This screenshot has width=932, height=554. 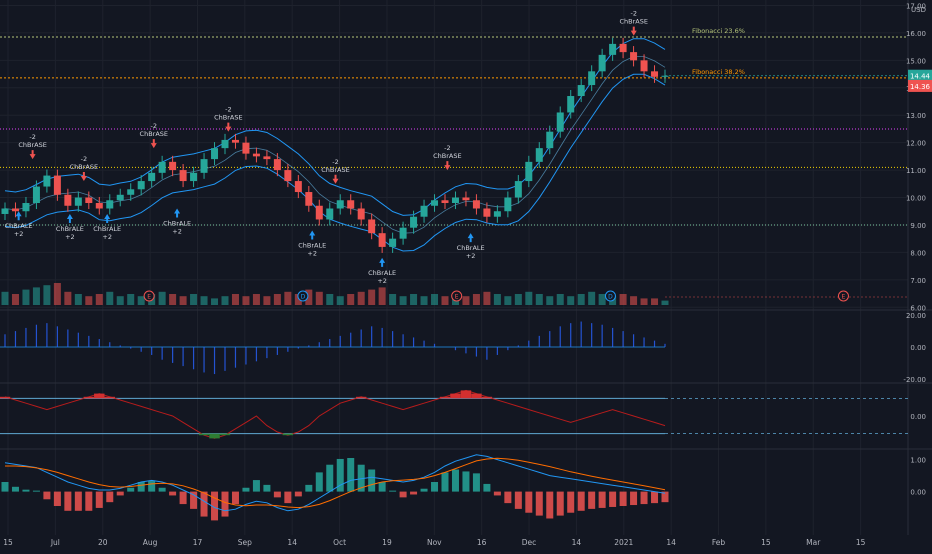 I want to click on x-tick-label: Jul, so click(x=55, y=542).